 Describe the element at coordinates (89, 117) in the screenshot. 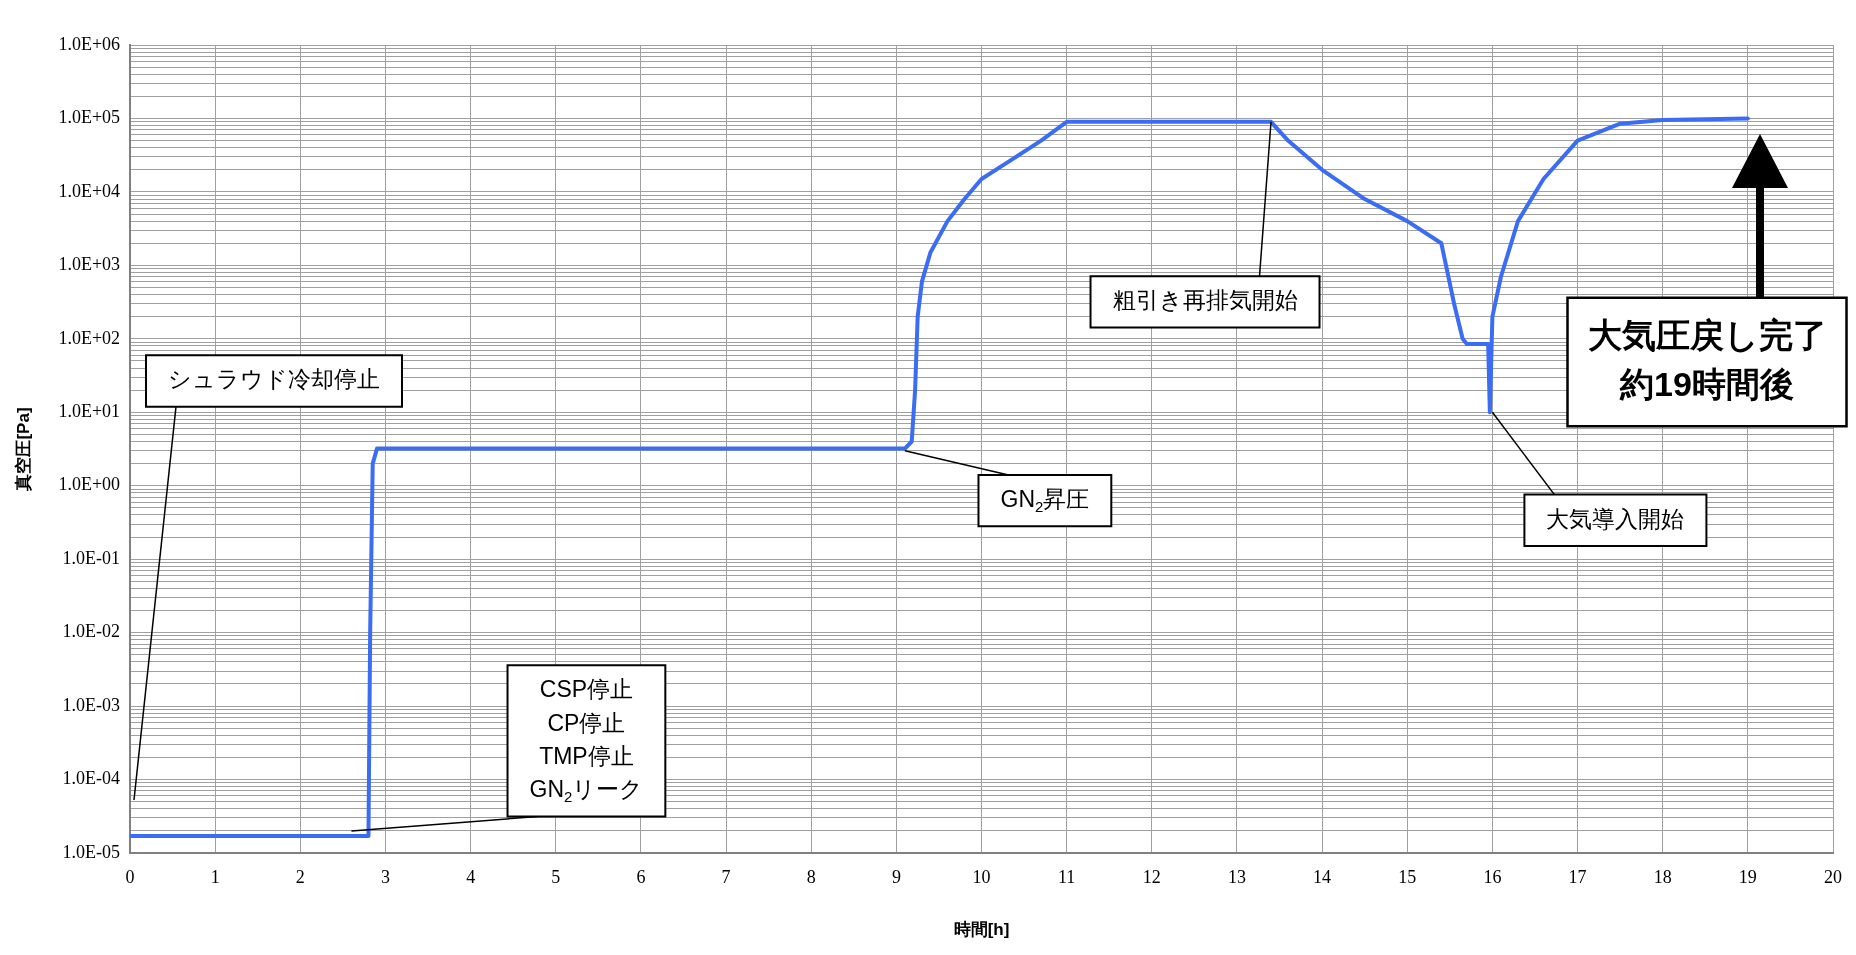

I see `y-tick-label: 1.0E+05` at that location.